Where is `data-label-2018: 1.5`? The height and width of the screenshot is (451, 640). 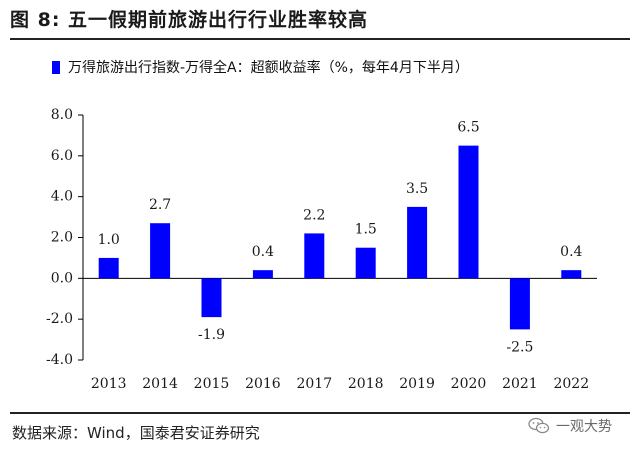 data-label-2018: 1.5 is located at coordinates (366, 230).